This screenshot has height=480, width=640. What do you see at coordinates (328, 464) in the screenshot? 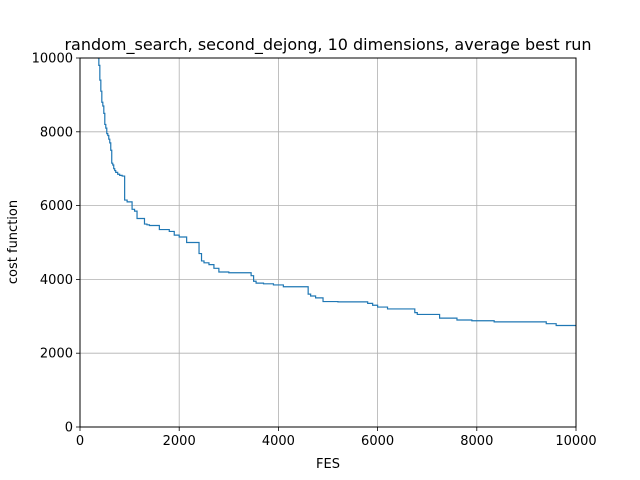
I see `x-axis-label: FES` at bounding box center [328, 464].